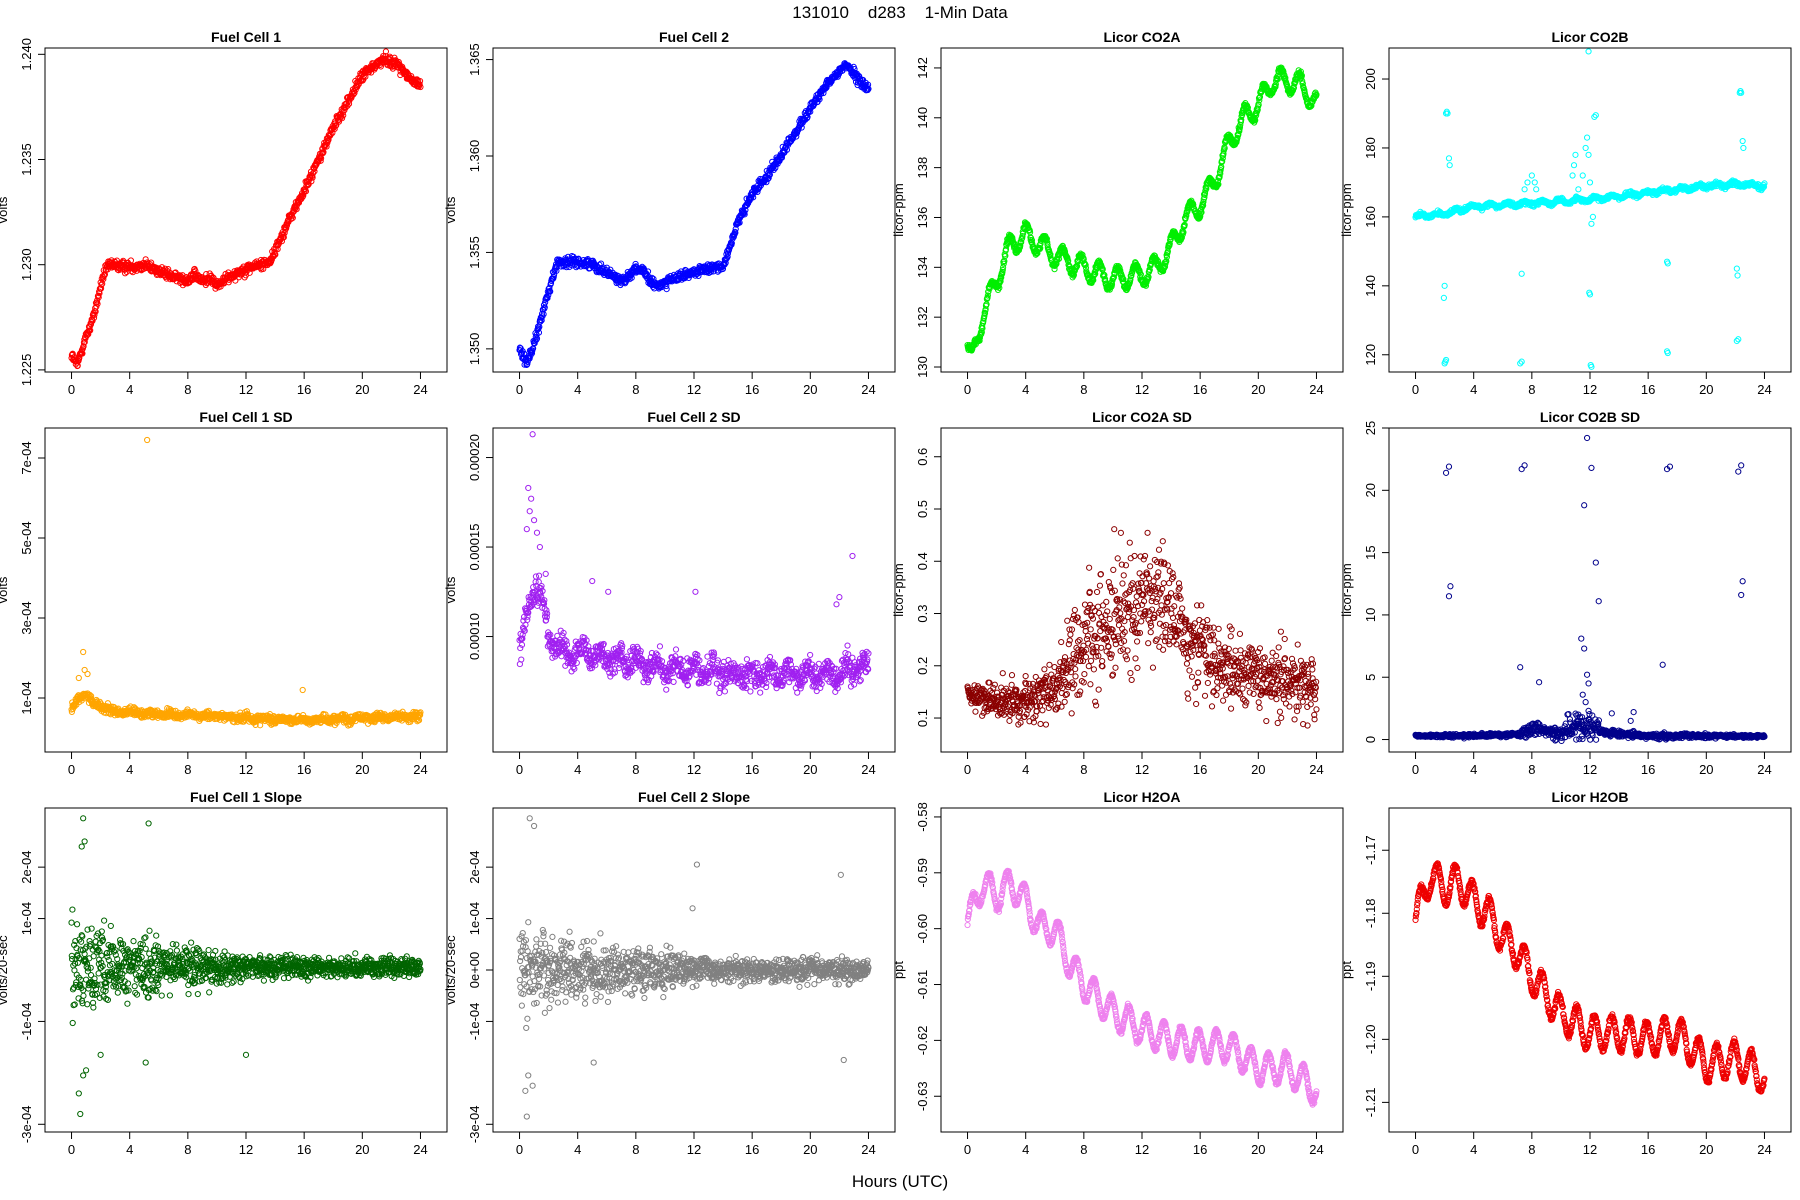 Image resolution: width=1800 pixels, height=1200 pixels. I want to click on y-tick-label: 136, so click(922, 218).